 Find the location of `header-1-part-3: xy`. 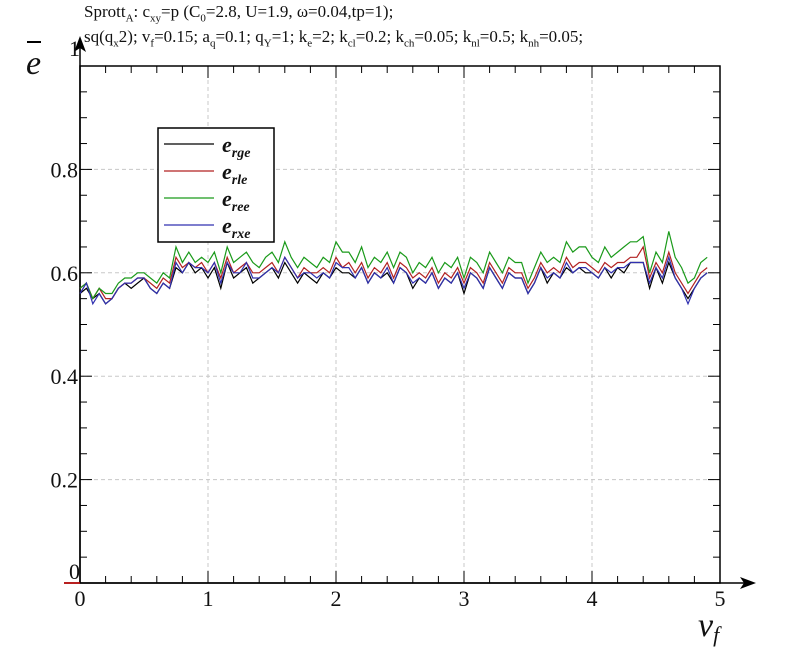

header-1-part-3: xy is located at coordinates (156, 18).